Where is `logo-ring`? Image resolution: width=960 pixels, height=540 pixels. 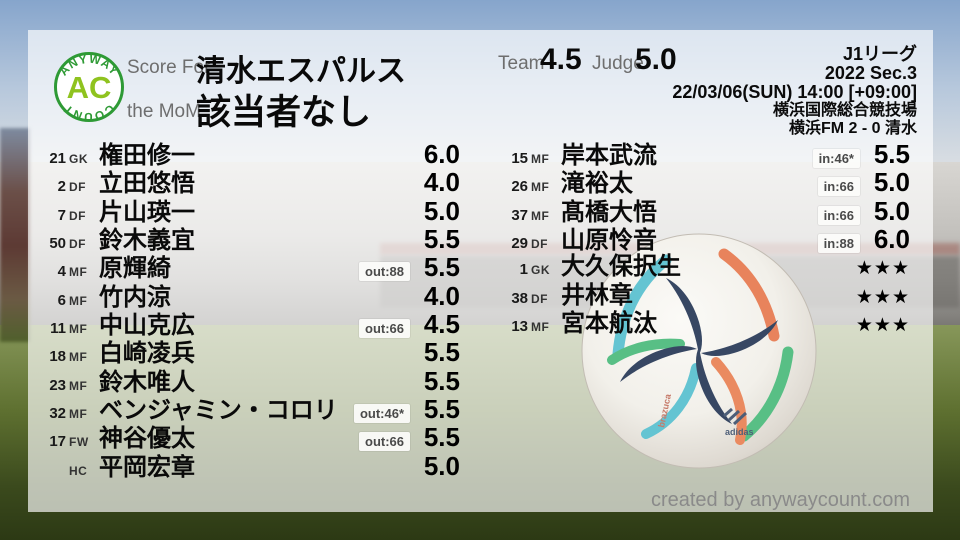 logo-ring is located at coordinates (89, 87).